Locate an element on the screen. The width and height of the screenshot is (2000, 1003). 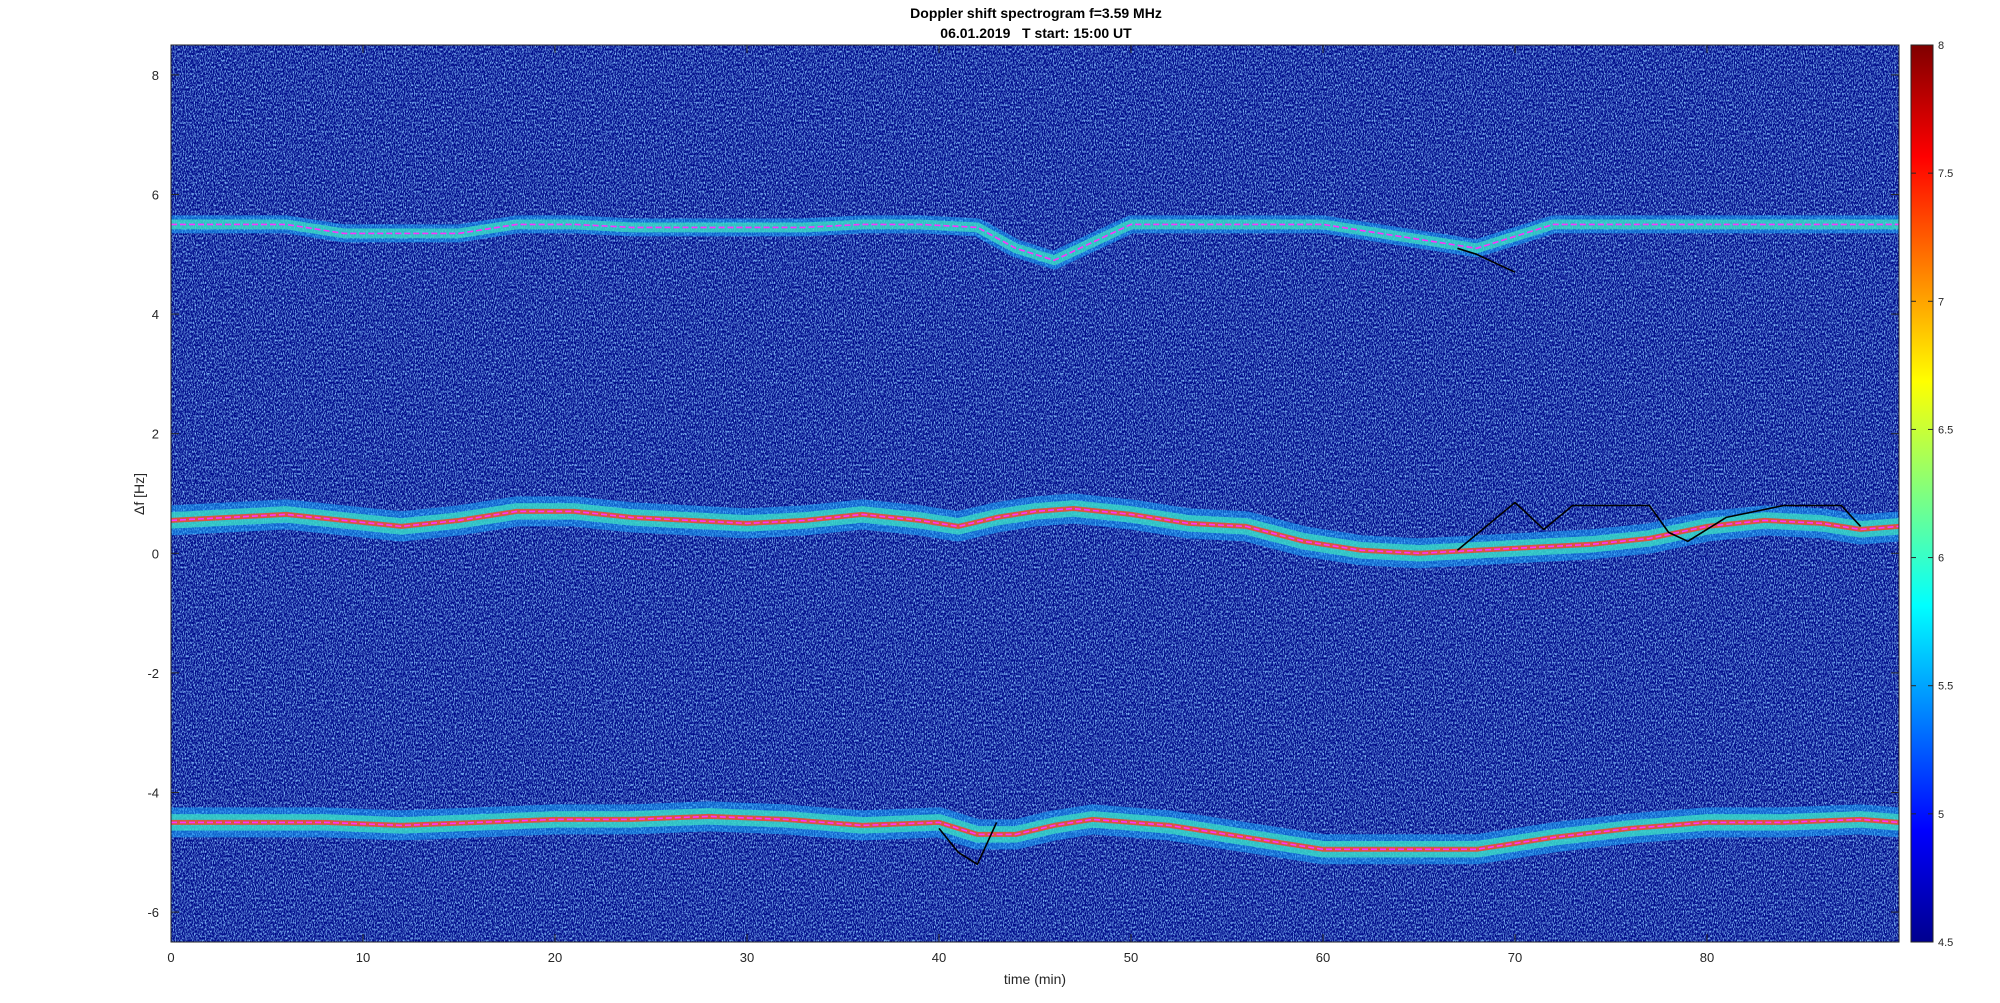
x-tick-label: 70 is located at coordinates (1515, 957).